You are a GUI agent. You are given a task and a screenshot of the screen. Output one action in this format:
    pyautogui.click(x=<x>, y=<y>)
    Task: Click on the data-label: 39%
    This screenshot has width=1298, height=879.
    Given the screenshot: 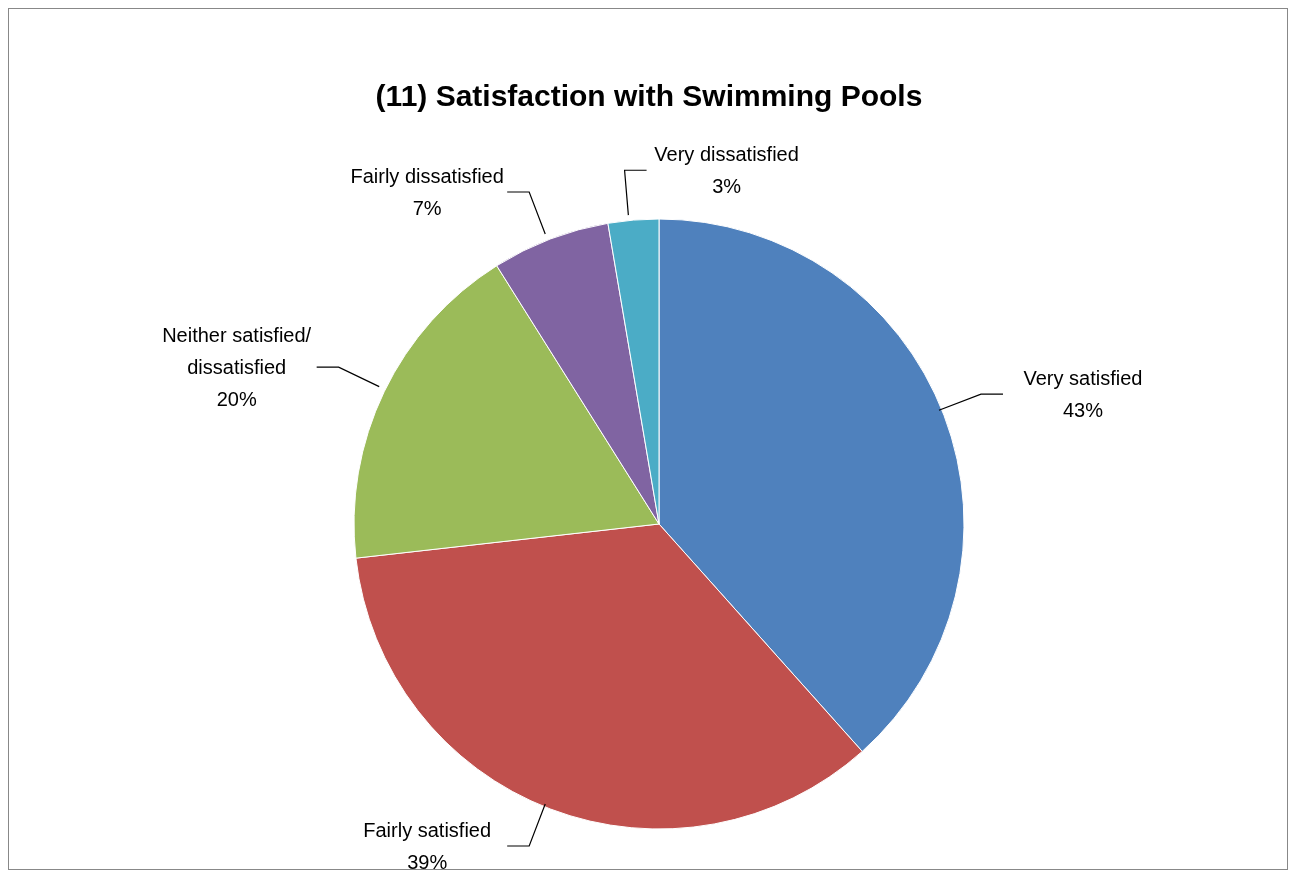 What is the action you would take?
    pyautogui.click(x=427, y=861)
    